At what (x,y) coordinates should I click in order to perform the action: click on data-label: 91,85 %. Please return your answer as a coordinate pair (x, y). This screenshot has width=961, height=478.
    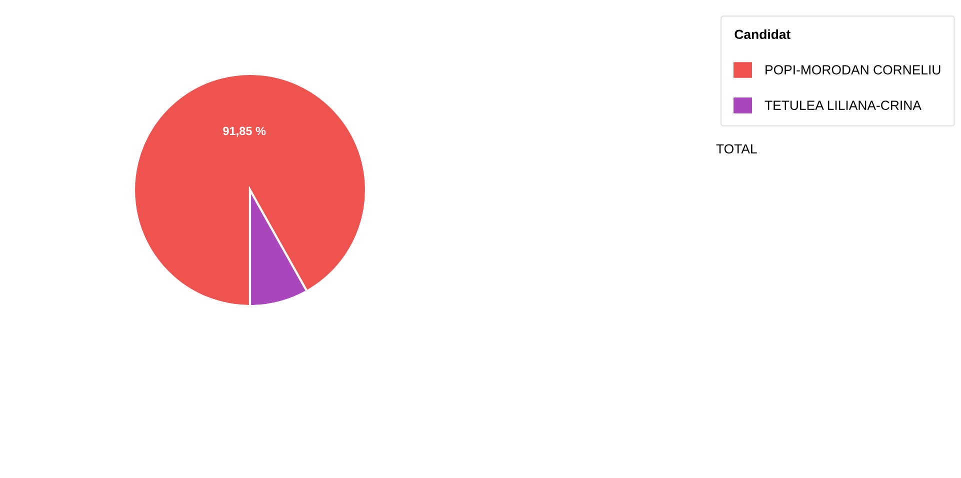
    Looking at the image, I should click on (244, 131).